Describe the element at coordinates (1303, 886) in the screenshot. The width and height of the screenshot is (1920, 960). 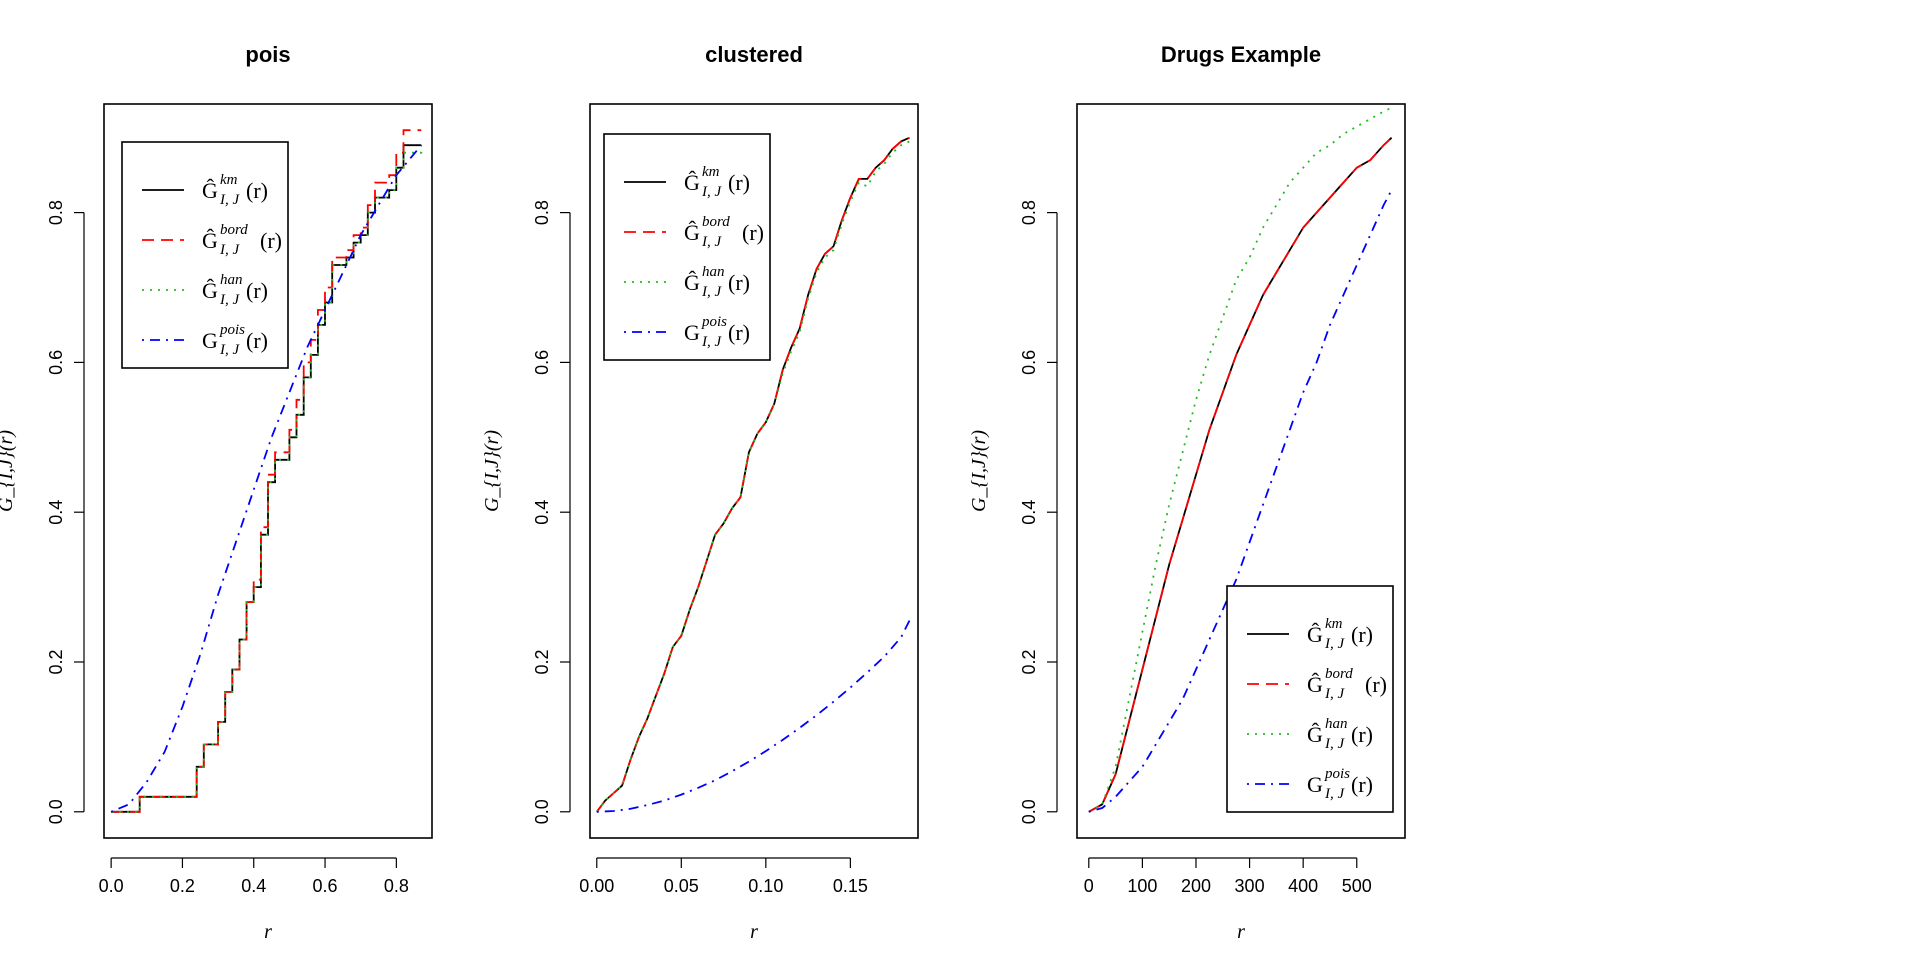
I see `x-tick-label: 400` at that location.